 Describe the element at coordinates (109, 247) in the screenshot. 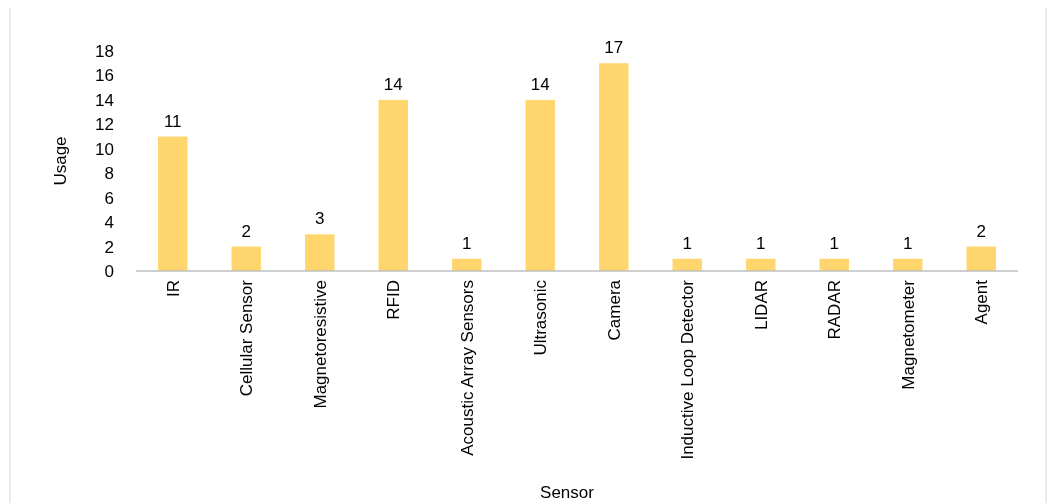

I see `y-tick-label: 2` at that location.